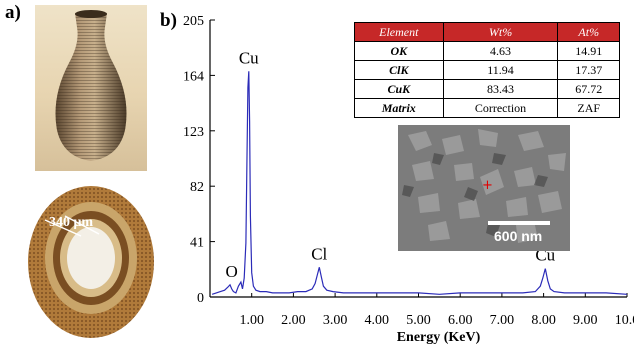 The height and width of the screenshot is (347, 634). Describe the element at coordinates (168, 20) in the screenshot. I see `panel-b-label: b)` at that location.